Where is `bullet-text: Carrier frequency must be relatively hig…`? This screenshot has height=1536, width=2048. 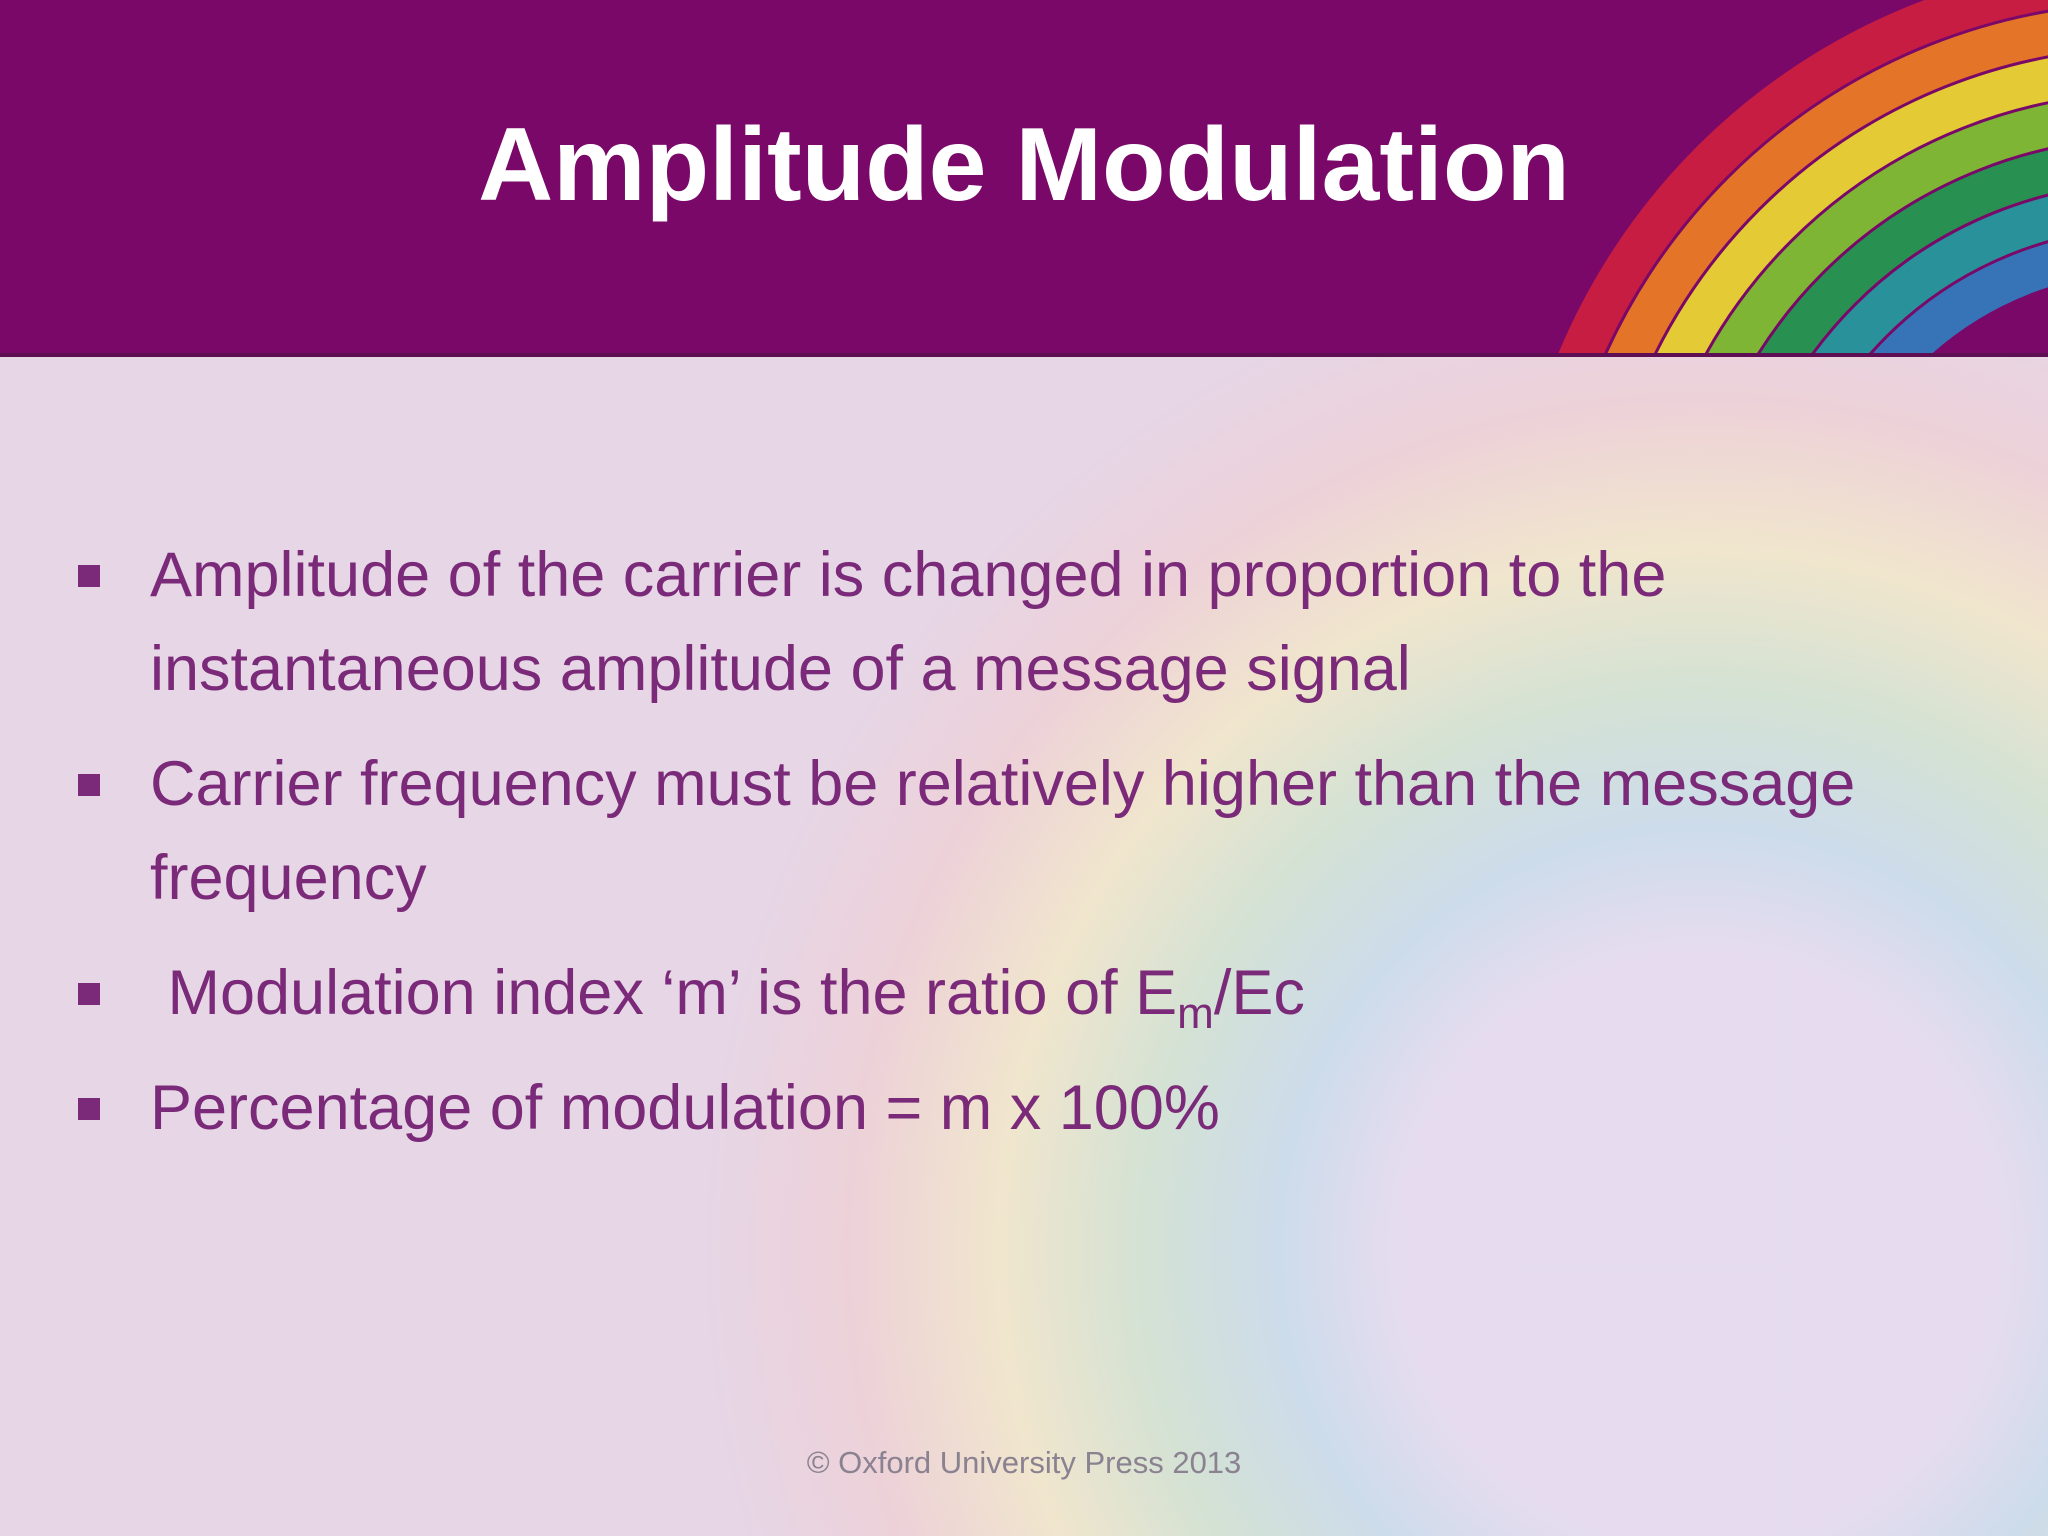 bullet-text: Carrier frequency must be relatively hig… is located at coordinates (1003, 831).